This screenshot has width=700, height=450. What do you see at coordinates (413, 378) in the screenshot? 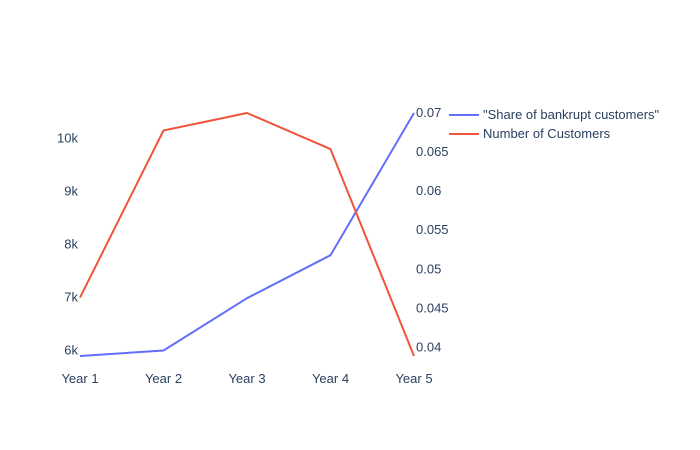
I see `x-tick-label: Year 5` at bounding box center [413, 378].